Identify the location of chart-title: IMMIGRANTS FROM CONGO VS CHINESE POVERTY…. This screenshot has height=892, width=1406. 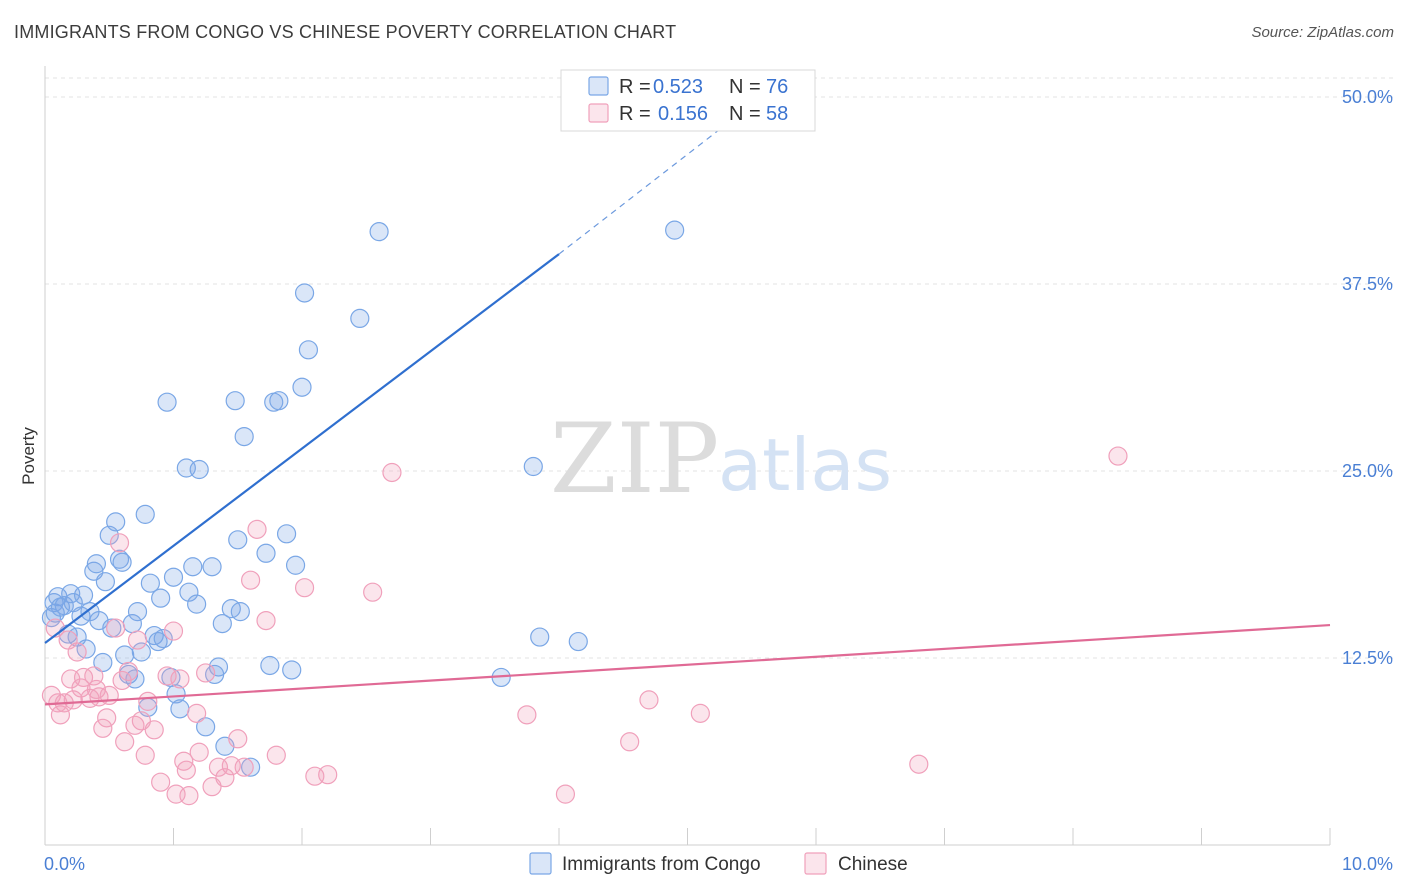
(345, 32).